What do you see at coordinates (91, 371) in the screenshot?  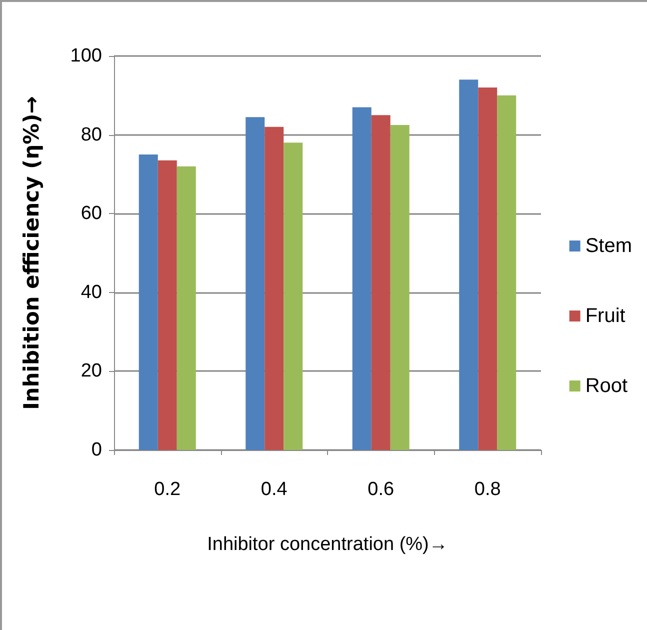 I see `y-tick-label: 20` at bounding box center [91, 371].